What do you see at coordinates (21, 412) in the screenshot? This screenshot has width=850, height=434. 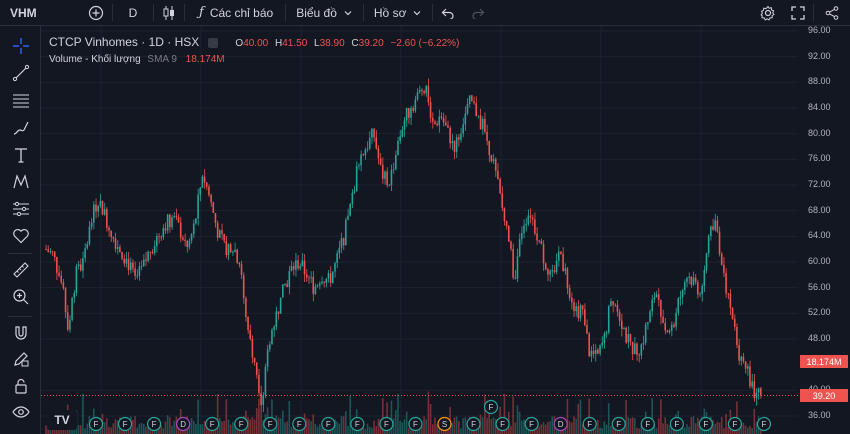 I see `hide-drawings-tool` at bounding box center [21, 412].